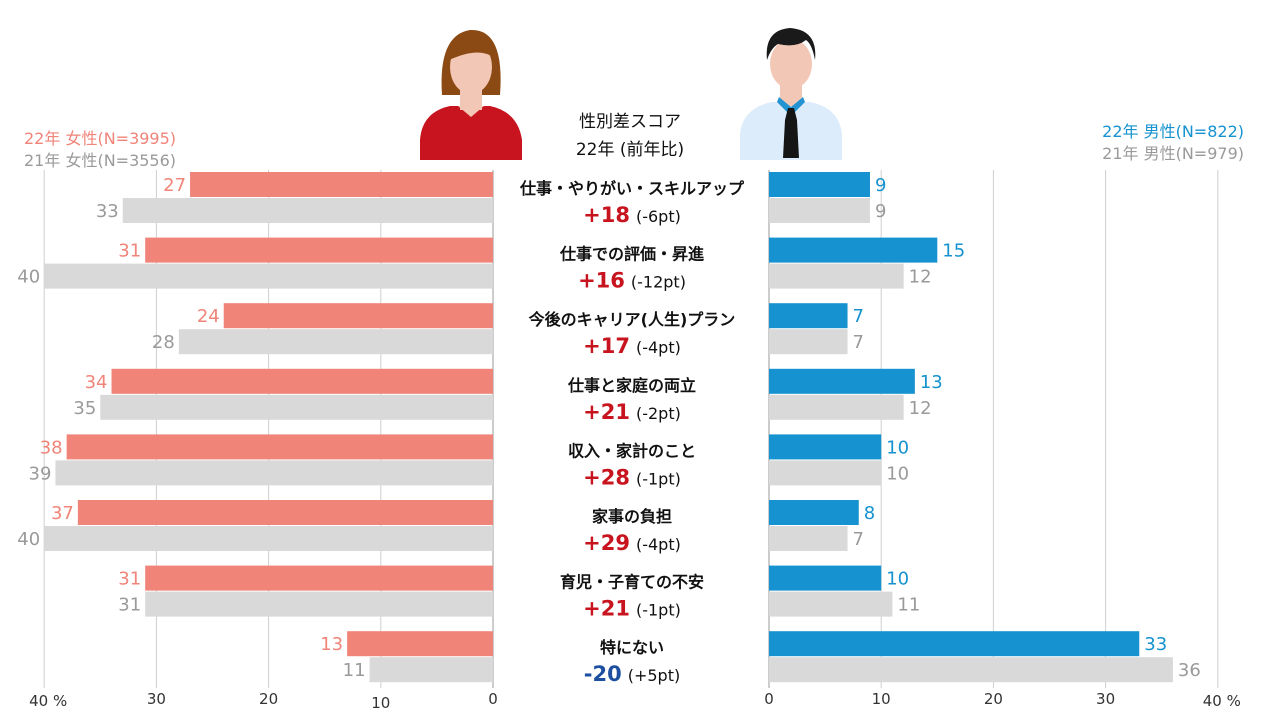  Describe the element at coordinates (1222, 701) in the screenshot. I see `tick-label-right: 40 %` at that location.